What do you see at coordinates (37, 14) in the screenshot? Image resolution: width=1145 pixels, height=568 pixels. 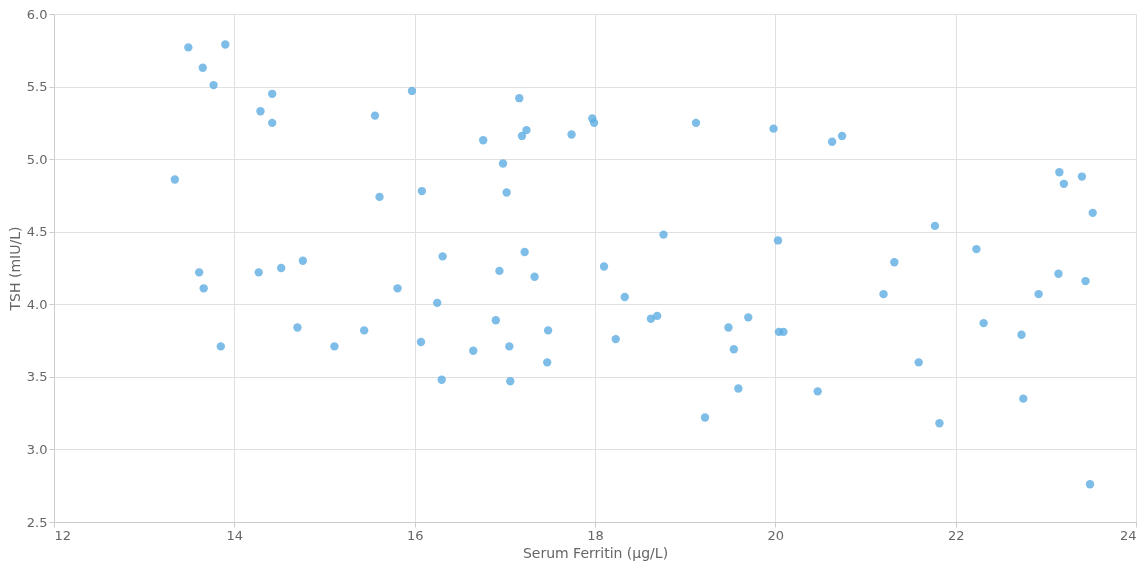 I see `y-tick-label: 6.0` at bounding box center [37, 14].